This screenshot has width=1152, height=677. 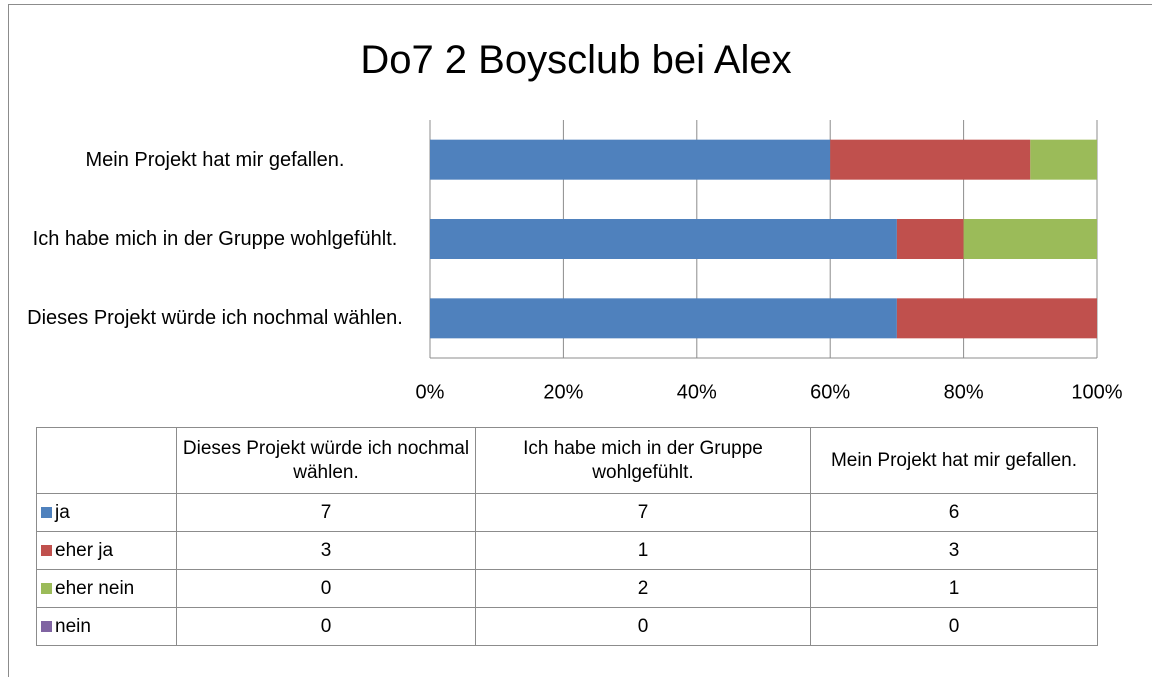 What do you see at coordinates (576, 60) in the screenshot?
I see `chart-title: Do7 2 Boysclub bei Alex` at bounding box center [576, 60].